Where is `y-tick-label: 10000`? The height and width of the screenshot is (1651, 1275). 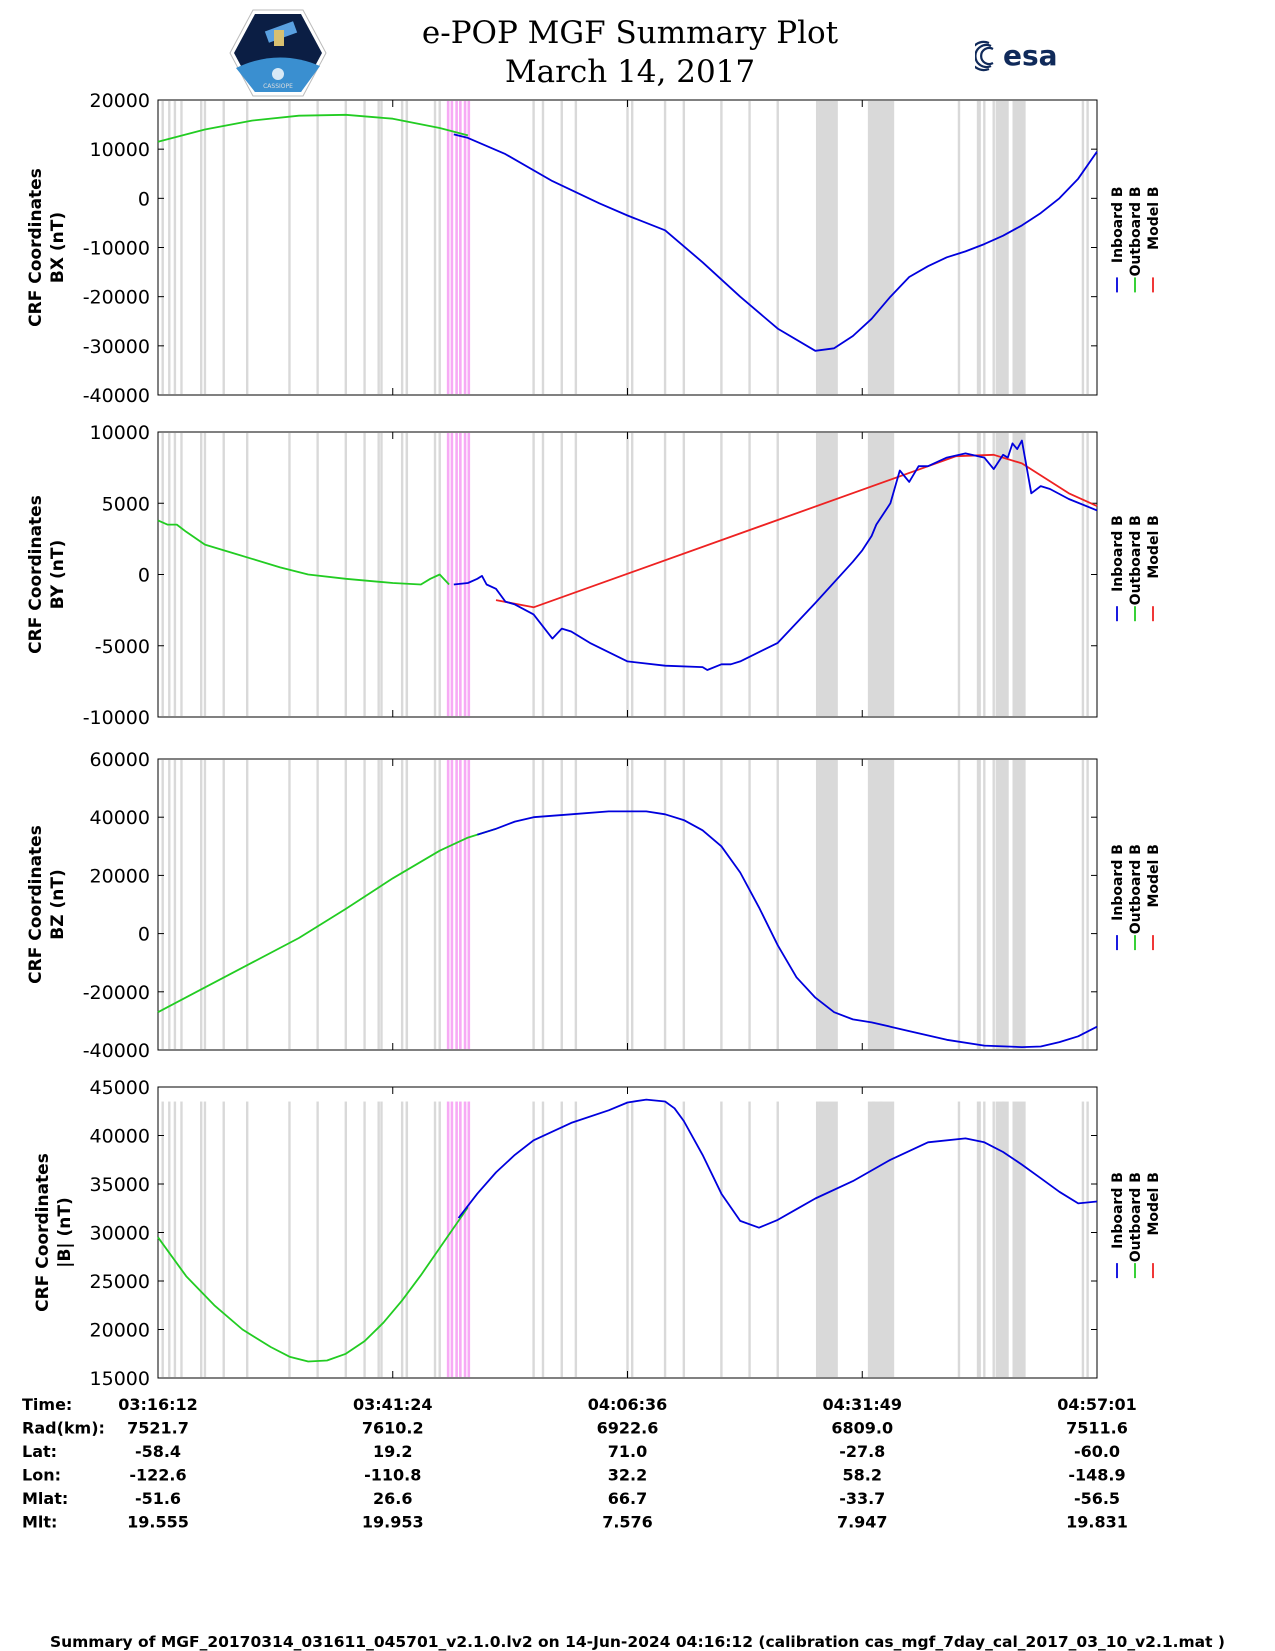
y-tick-label: 10000 is located at coordinates (120, 150).